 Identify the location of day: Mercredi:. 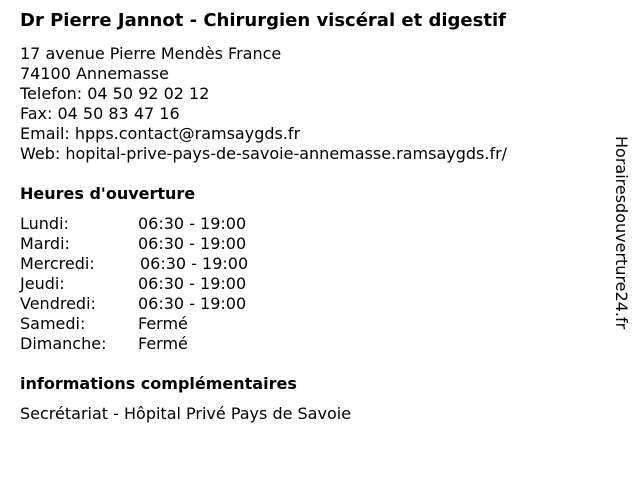
(57, 263).